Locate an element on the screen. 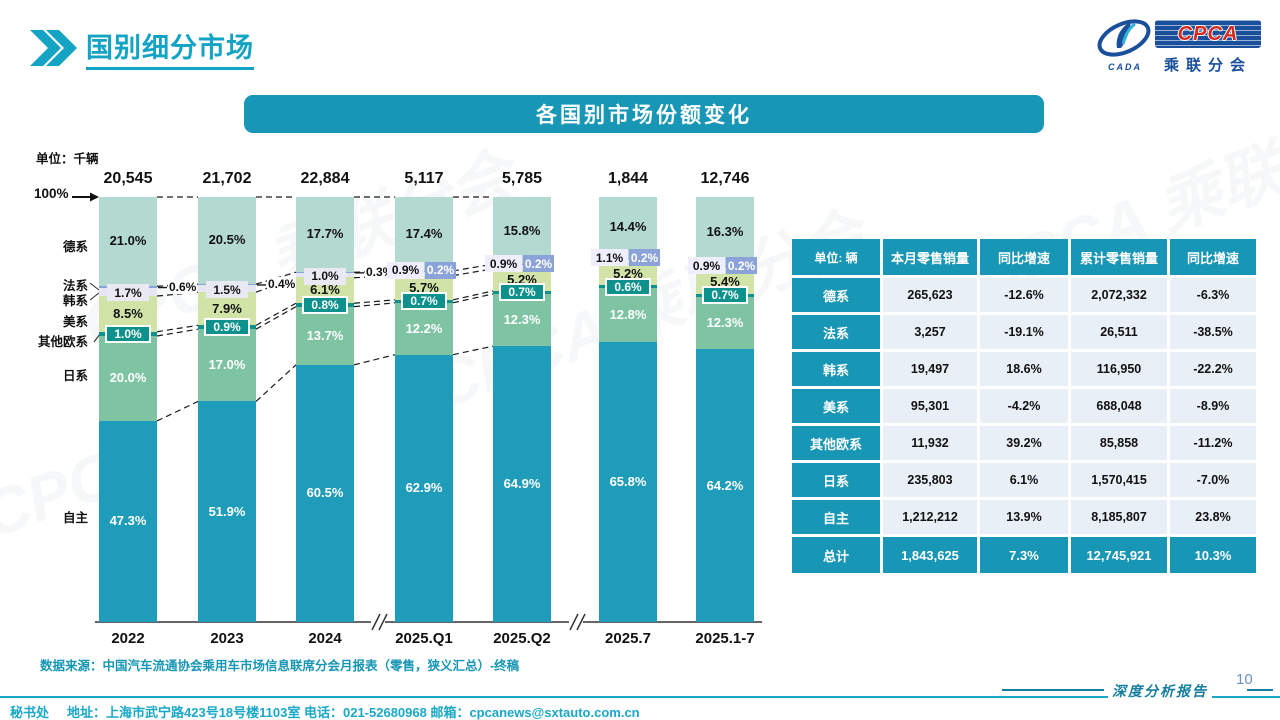 This screenshot has width=1280, height=720. x-axis-label-2022: 2022 is located at coordinates (128, 638).